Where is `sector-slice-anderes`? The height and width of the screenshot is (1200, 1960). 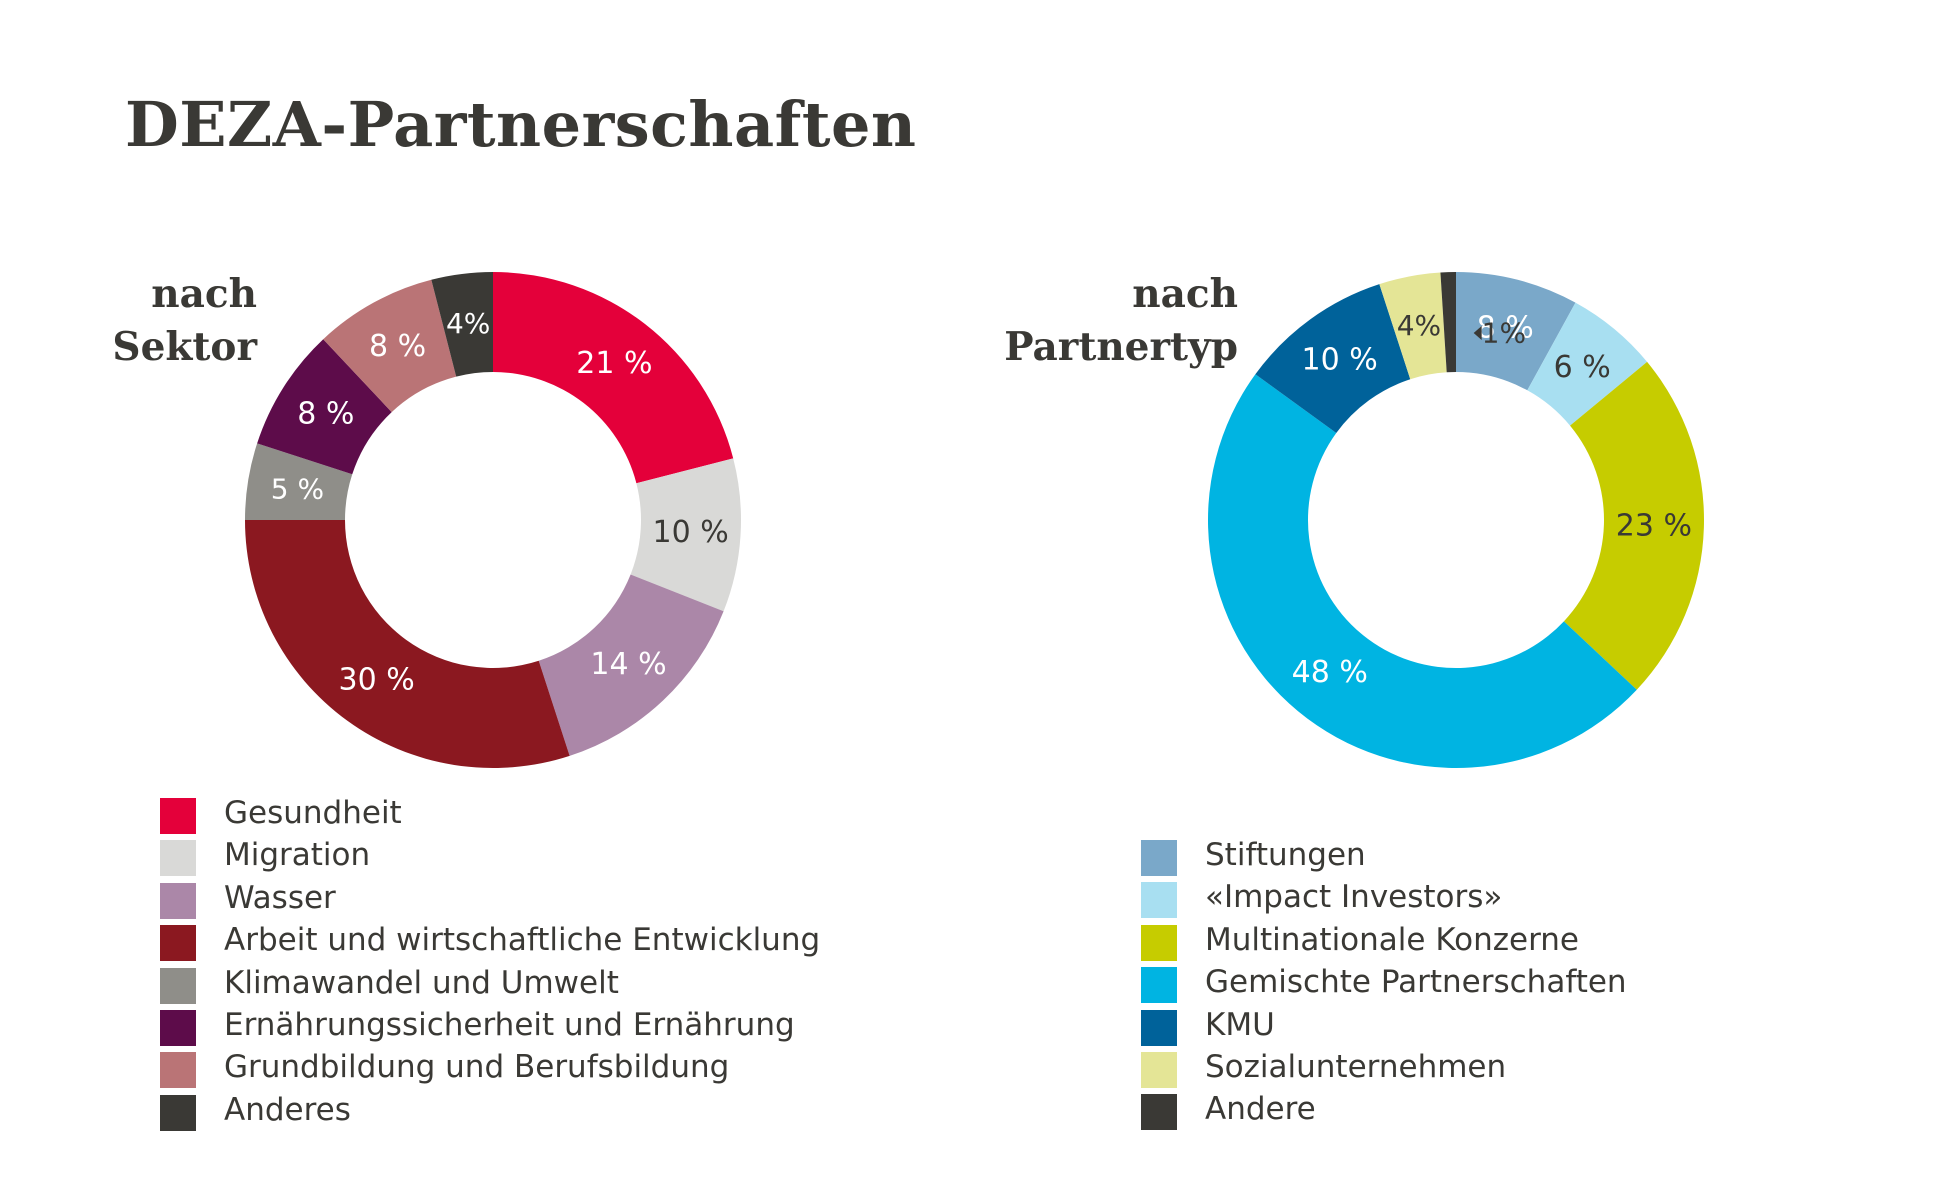
sector-slice-anderes is located at coordinates (462, 324).